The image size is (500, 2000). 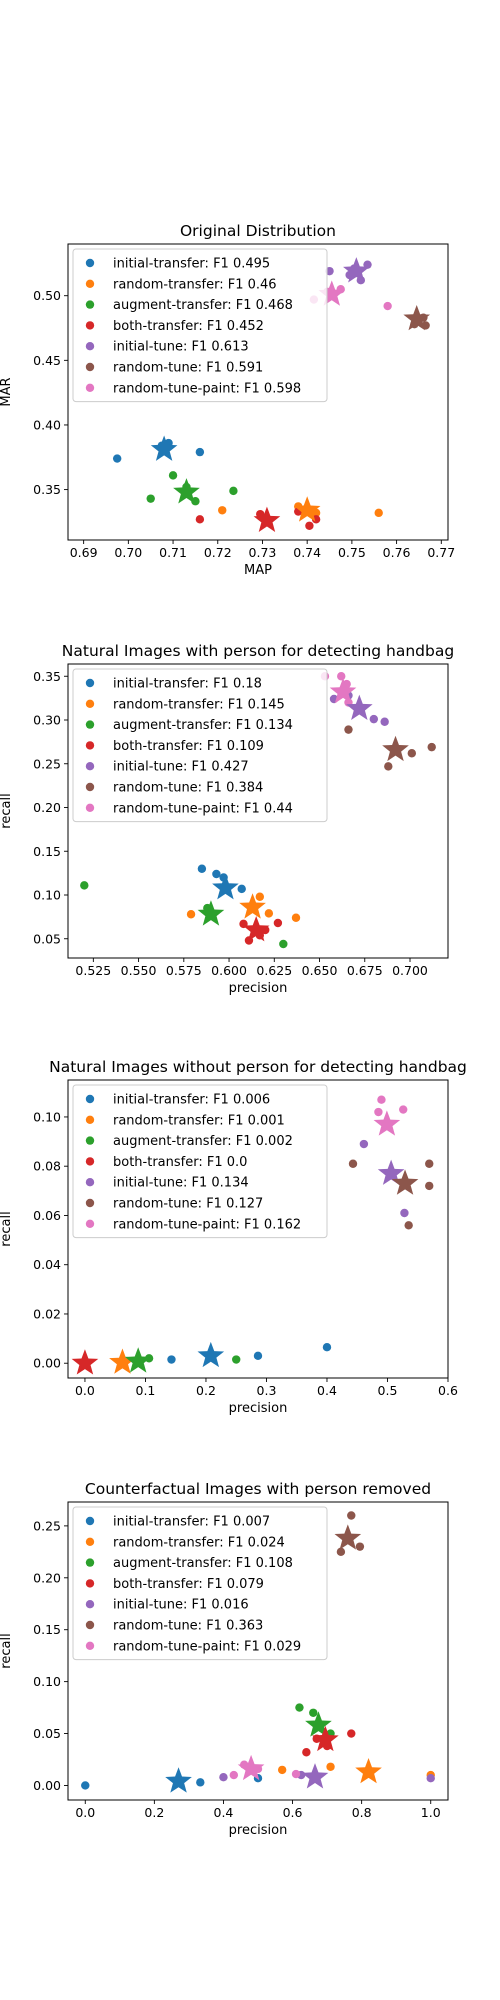 What do you see at coordinates (47, 1215) in the screenshot?
I see `y-tick-label: 0.06` at bounding box center [47, 1215].